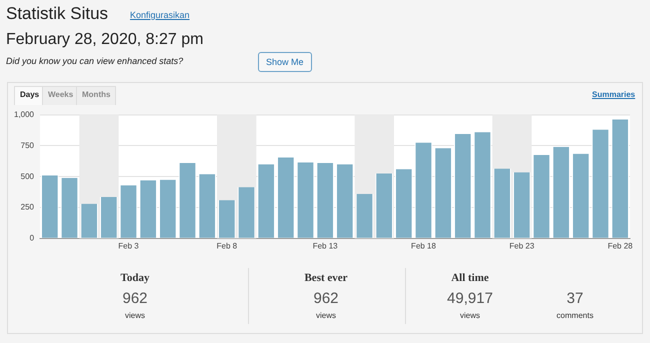 The height and width of the screenshot is (343, 650). Describe the element at coordinates (96, 95) in the screenshot. I see `text: Months` at that location.